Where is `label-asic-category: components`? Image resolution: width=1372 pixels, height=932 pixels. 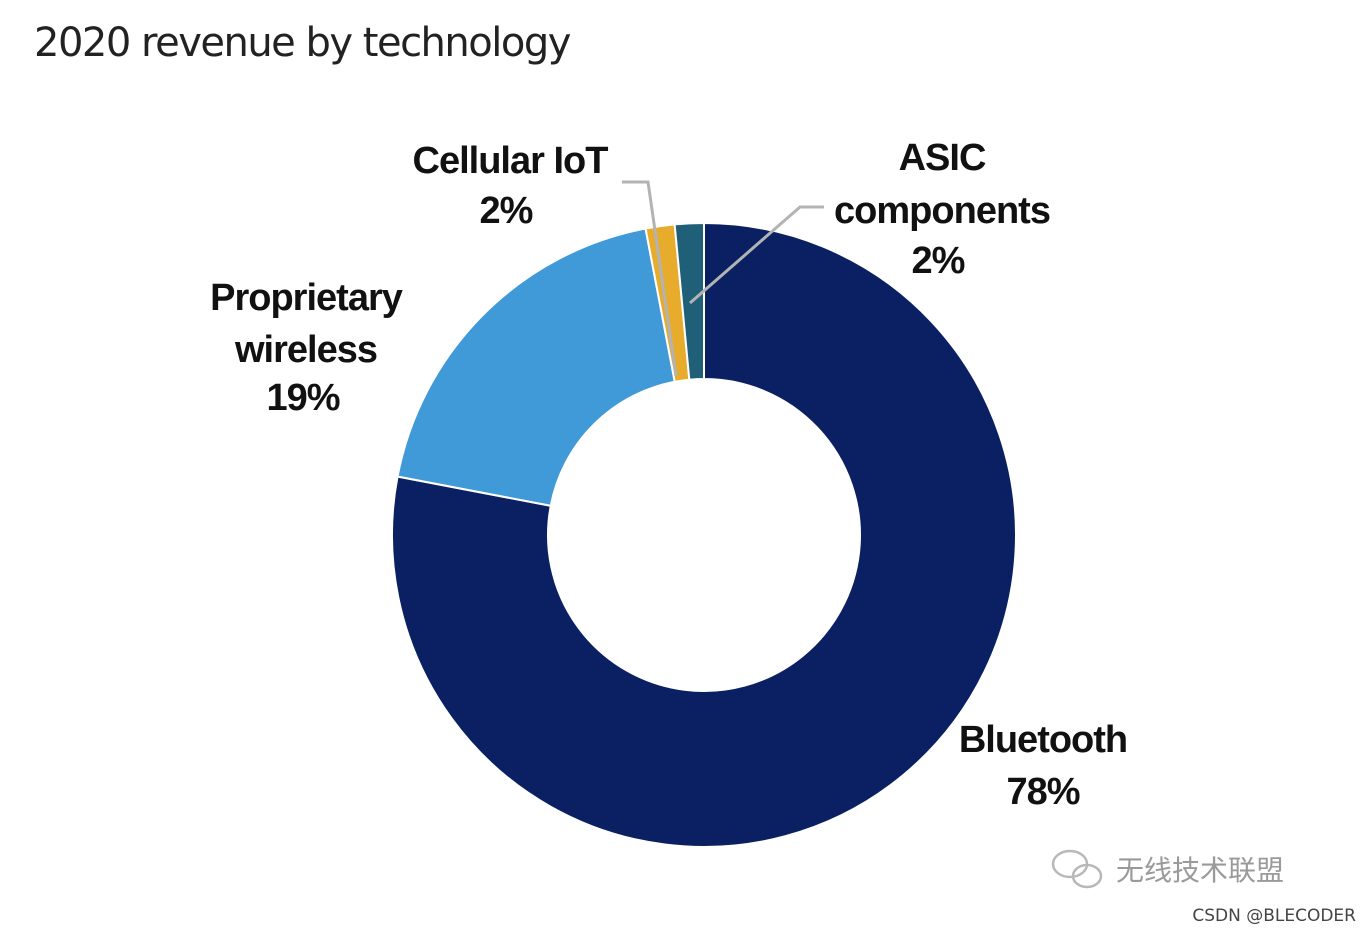
label-asic-category: components is located at coordinates (942, 211).